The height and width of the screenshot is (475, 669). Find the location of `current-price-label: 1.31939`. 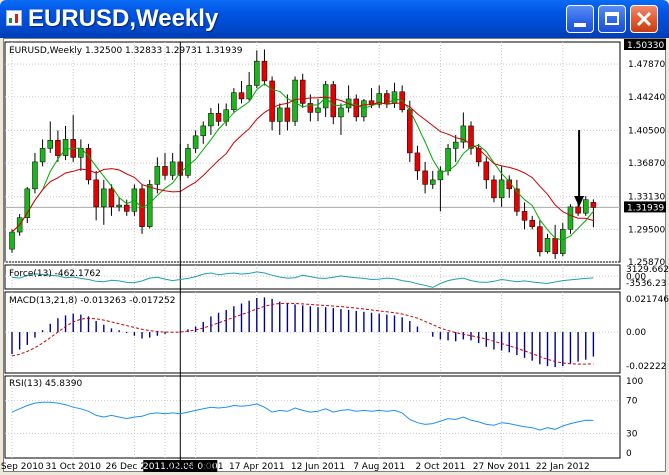

current-price-label: 1.31939 is located at coordinates (645, 208).